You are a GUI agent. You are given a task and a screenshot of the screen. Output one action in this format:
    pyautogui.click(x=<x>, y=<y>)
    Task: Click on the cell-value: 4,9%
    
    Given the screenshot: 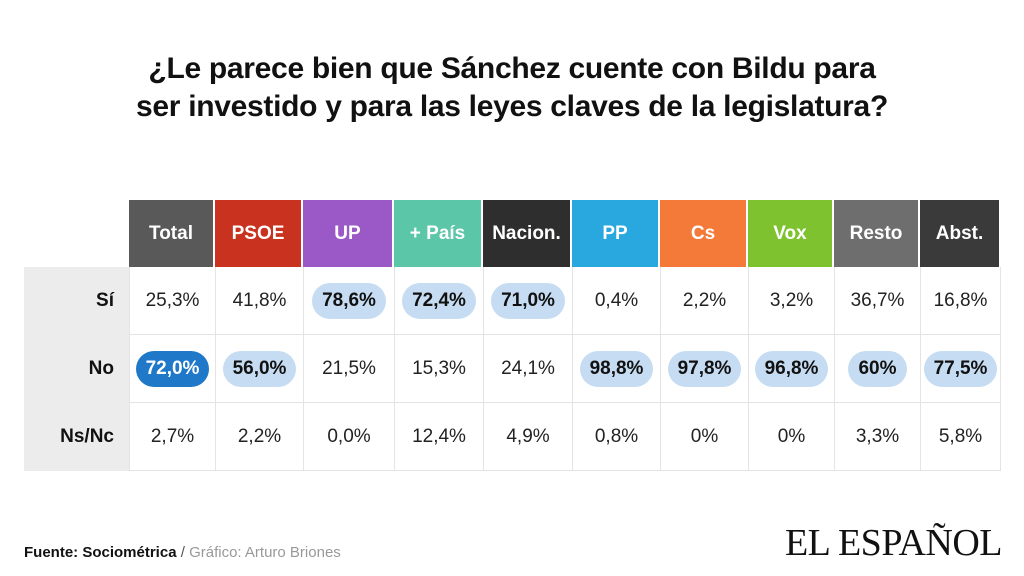 What is the action you would take?
    pyautogui.click(x=528, y=436)
    